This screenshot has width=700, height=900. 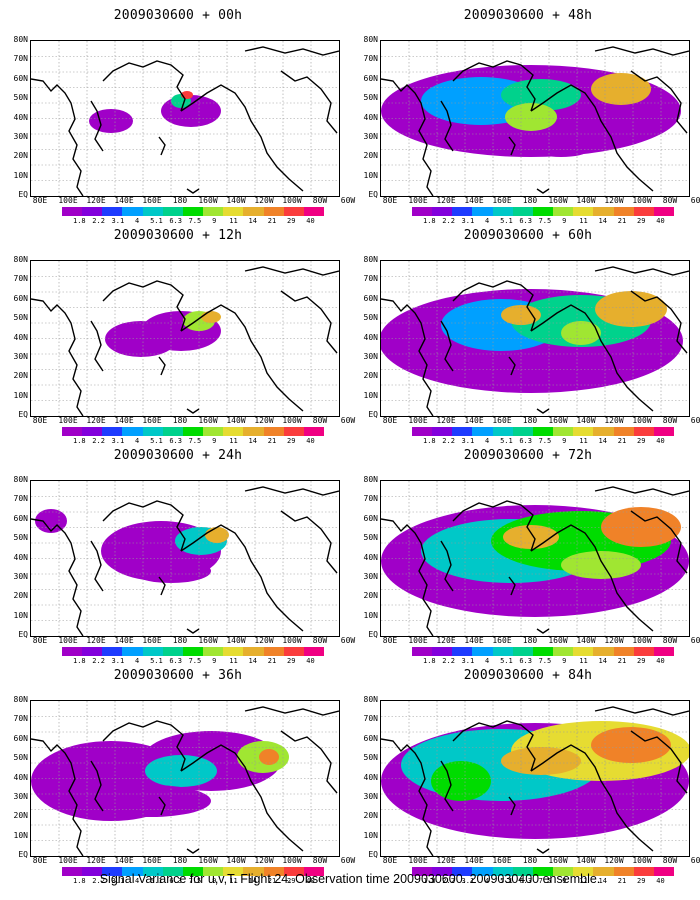 What do you see at coordinates (292, 200) in the screenshot?
I see `lon-tick-label: 100W` at bounding box center [292, 200].